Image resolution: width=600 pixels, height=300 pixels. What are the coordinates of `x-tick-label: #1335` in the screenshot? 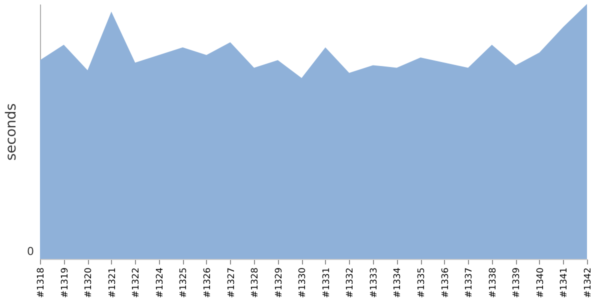 It's located at (422, 283).